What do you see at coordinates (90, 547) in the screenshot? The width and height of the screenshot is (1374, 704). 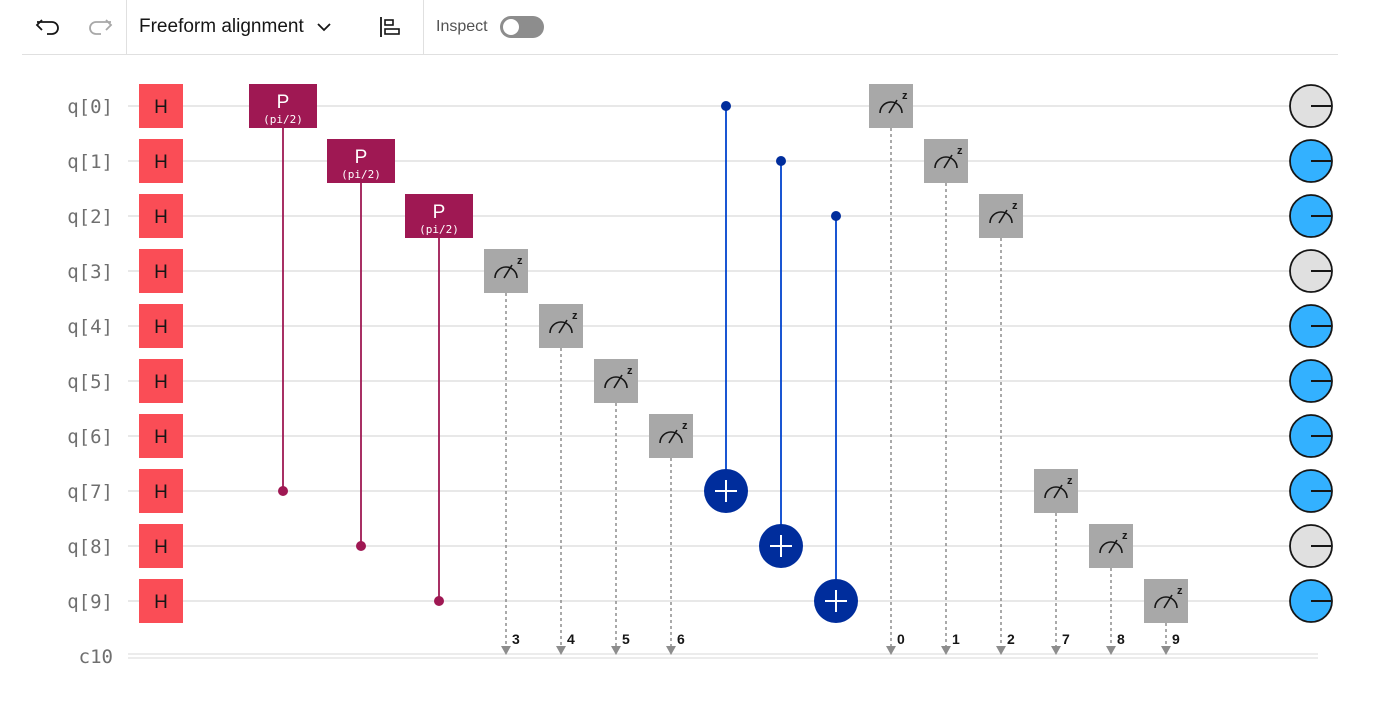 I see `qubit-label: q[8]` at bounding box center [90, 547].